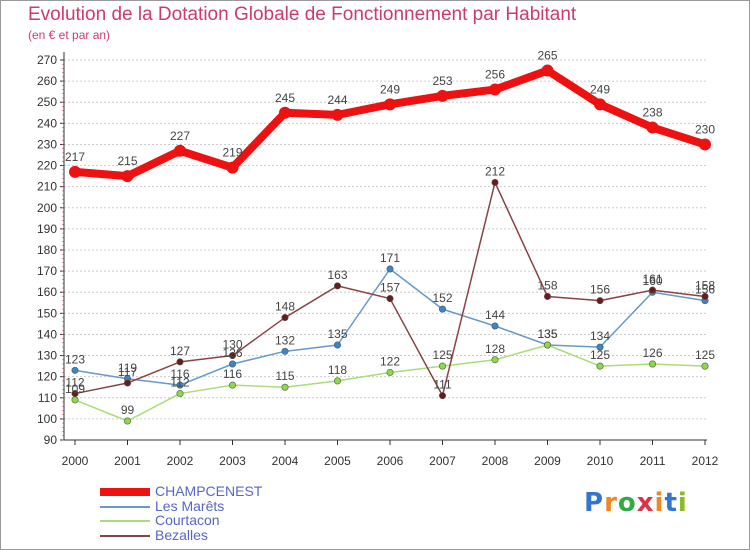 This screenshot has height=550, width=750. I want to click on x-tick-label: 2003, so click(232, 461).